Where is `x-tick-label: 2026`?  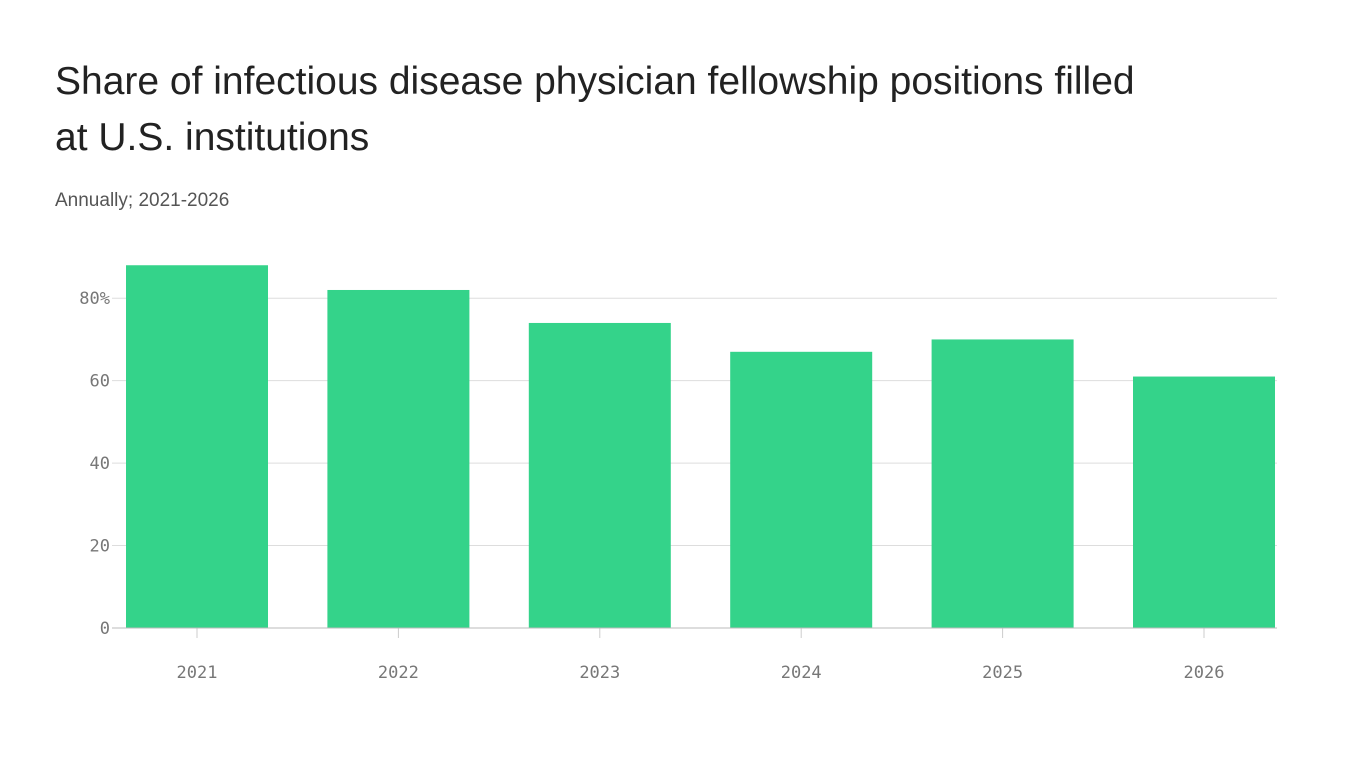 x-tick-label: 2026 is located at coordinates (1204, 673).